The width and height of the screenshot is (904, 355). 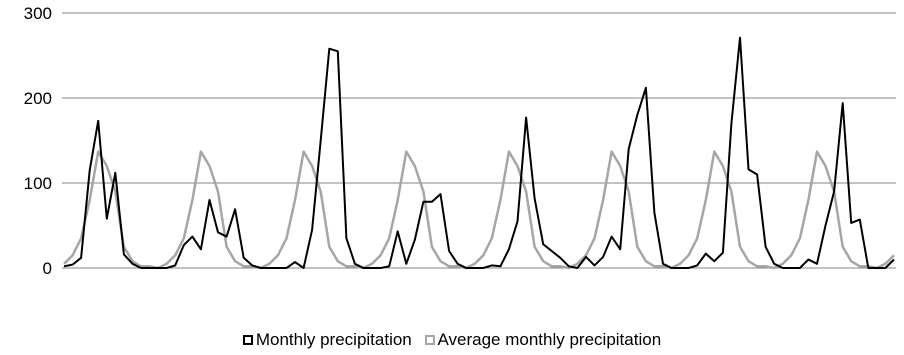 I want to click on y-tick-label: 100, so click(x=38, y=183).